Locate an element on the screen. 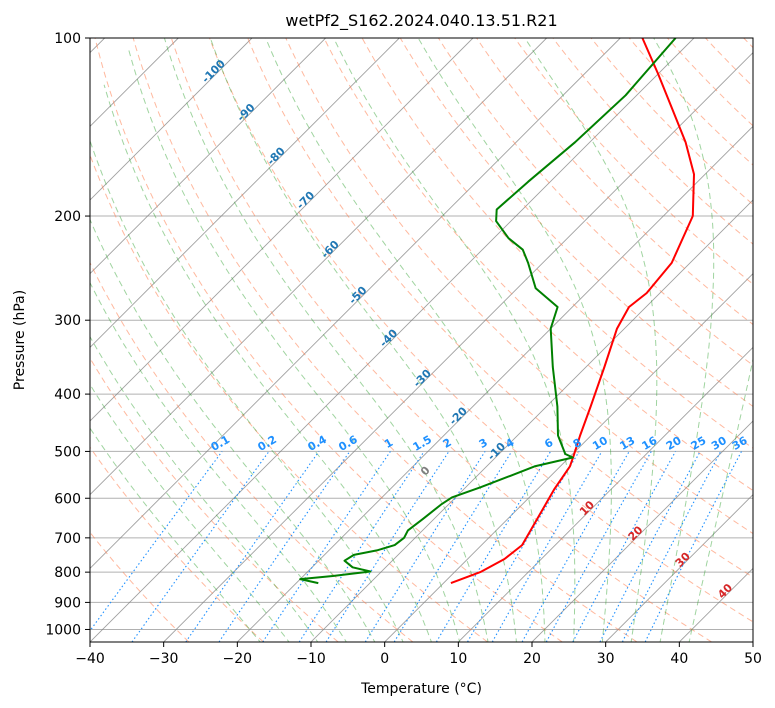 Image resolution: width=775 pixels, height=708 pixels. y-tick-label: 1000 is located at coordinates (63, 630).